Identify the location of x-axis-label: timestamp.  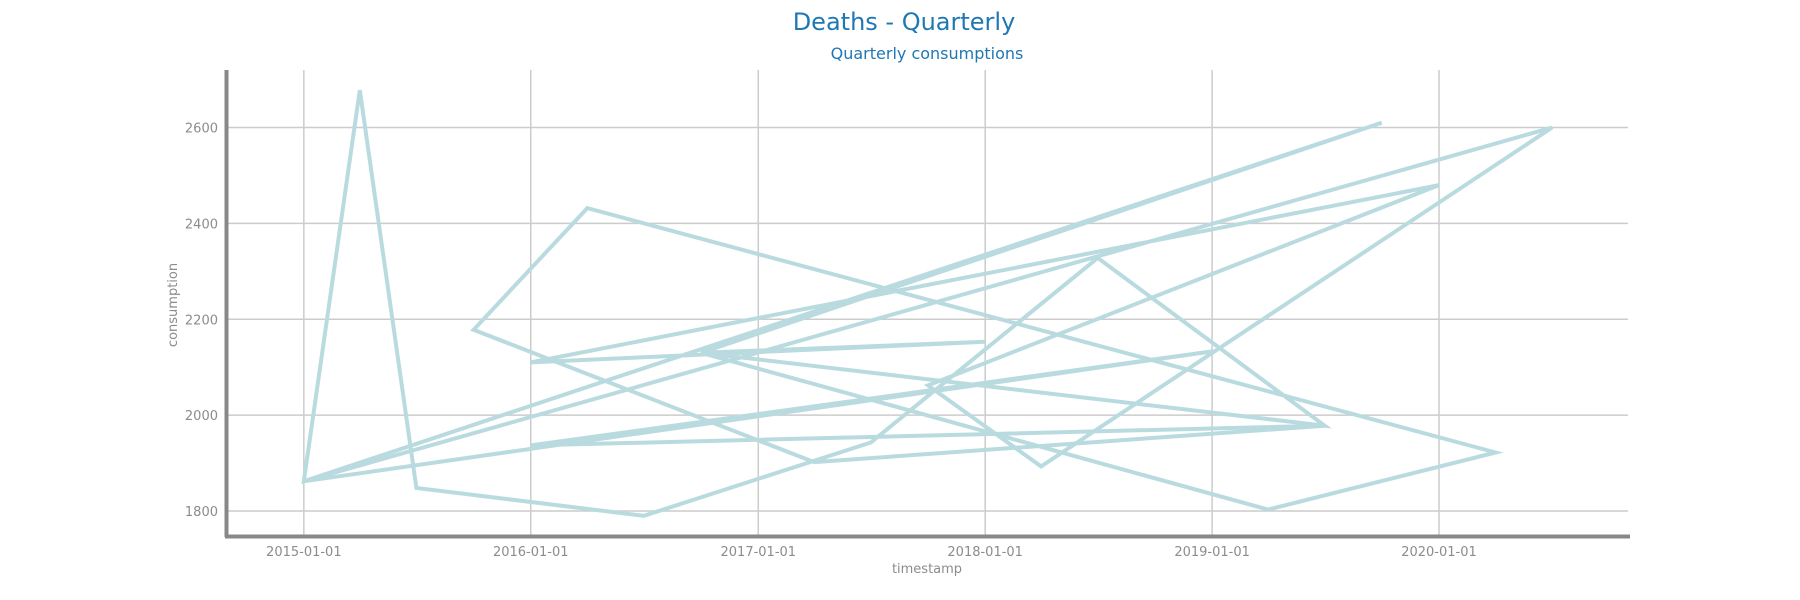
(927, 569).